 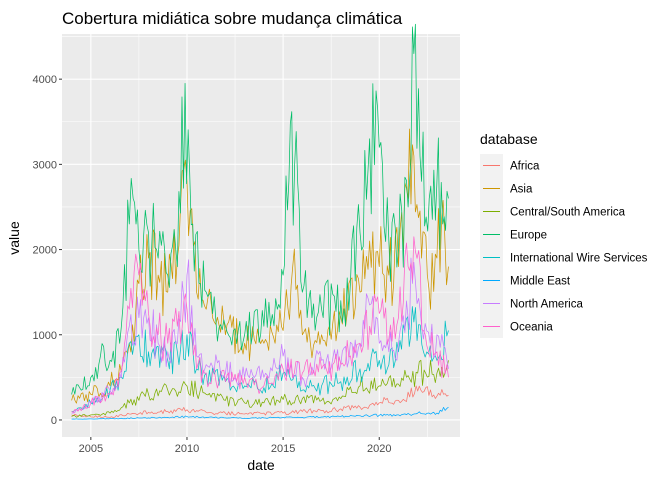 I want to click on legend-label: North America, so click(x=546, y=305).